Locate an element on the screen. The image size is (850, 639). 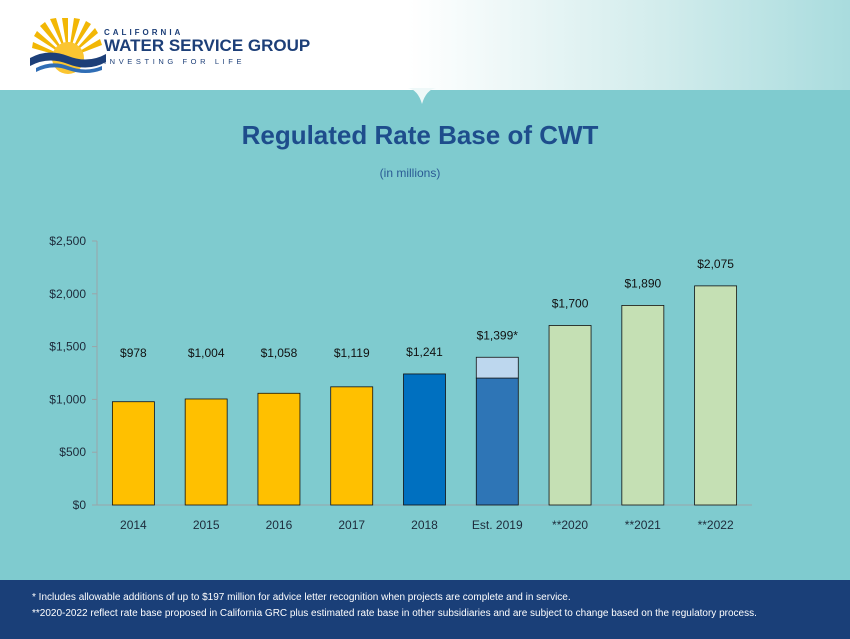
x-tick-label: Est. 2019 is located at coordinates (497, 525).